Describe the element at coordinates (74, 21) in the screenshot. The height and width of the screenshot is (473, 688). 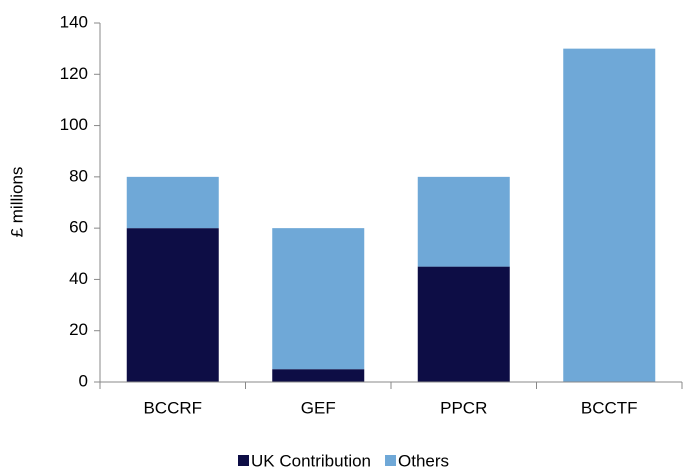
I see `y-tick-label: 140` at that location.